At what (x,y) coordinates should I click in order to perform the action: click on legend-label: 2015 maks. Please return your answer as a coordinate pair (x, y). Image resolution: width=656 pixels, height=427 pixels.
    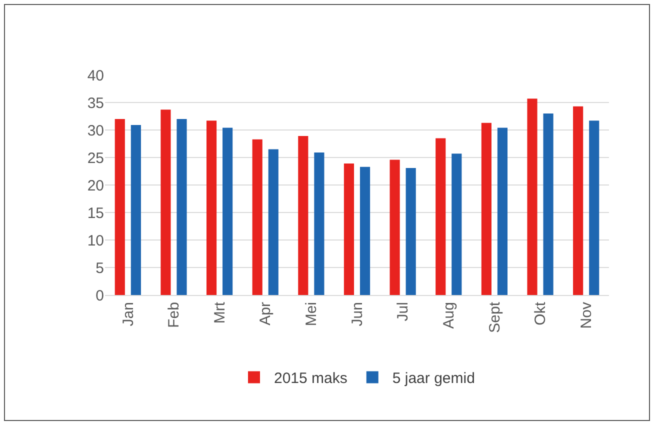
    Looking at the image, I should click on (311, 379).